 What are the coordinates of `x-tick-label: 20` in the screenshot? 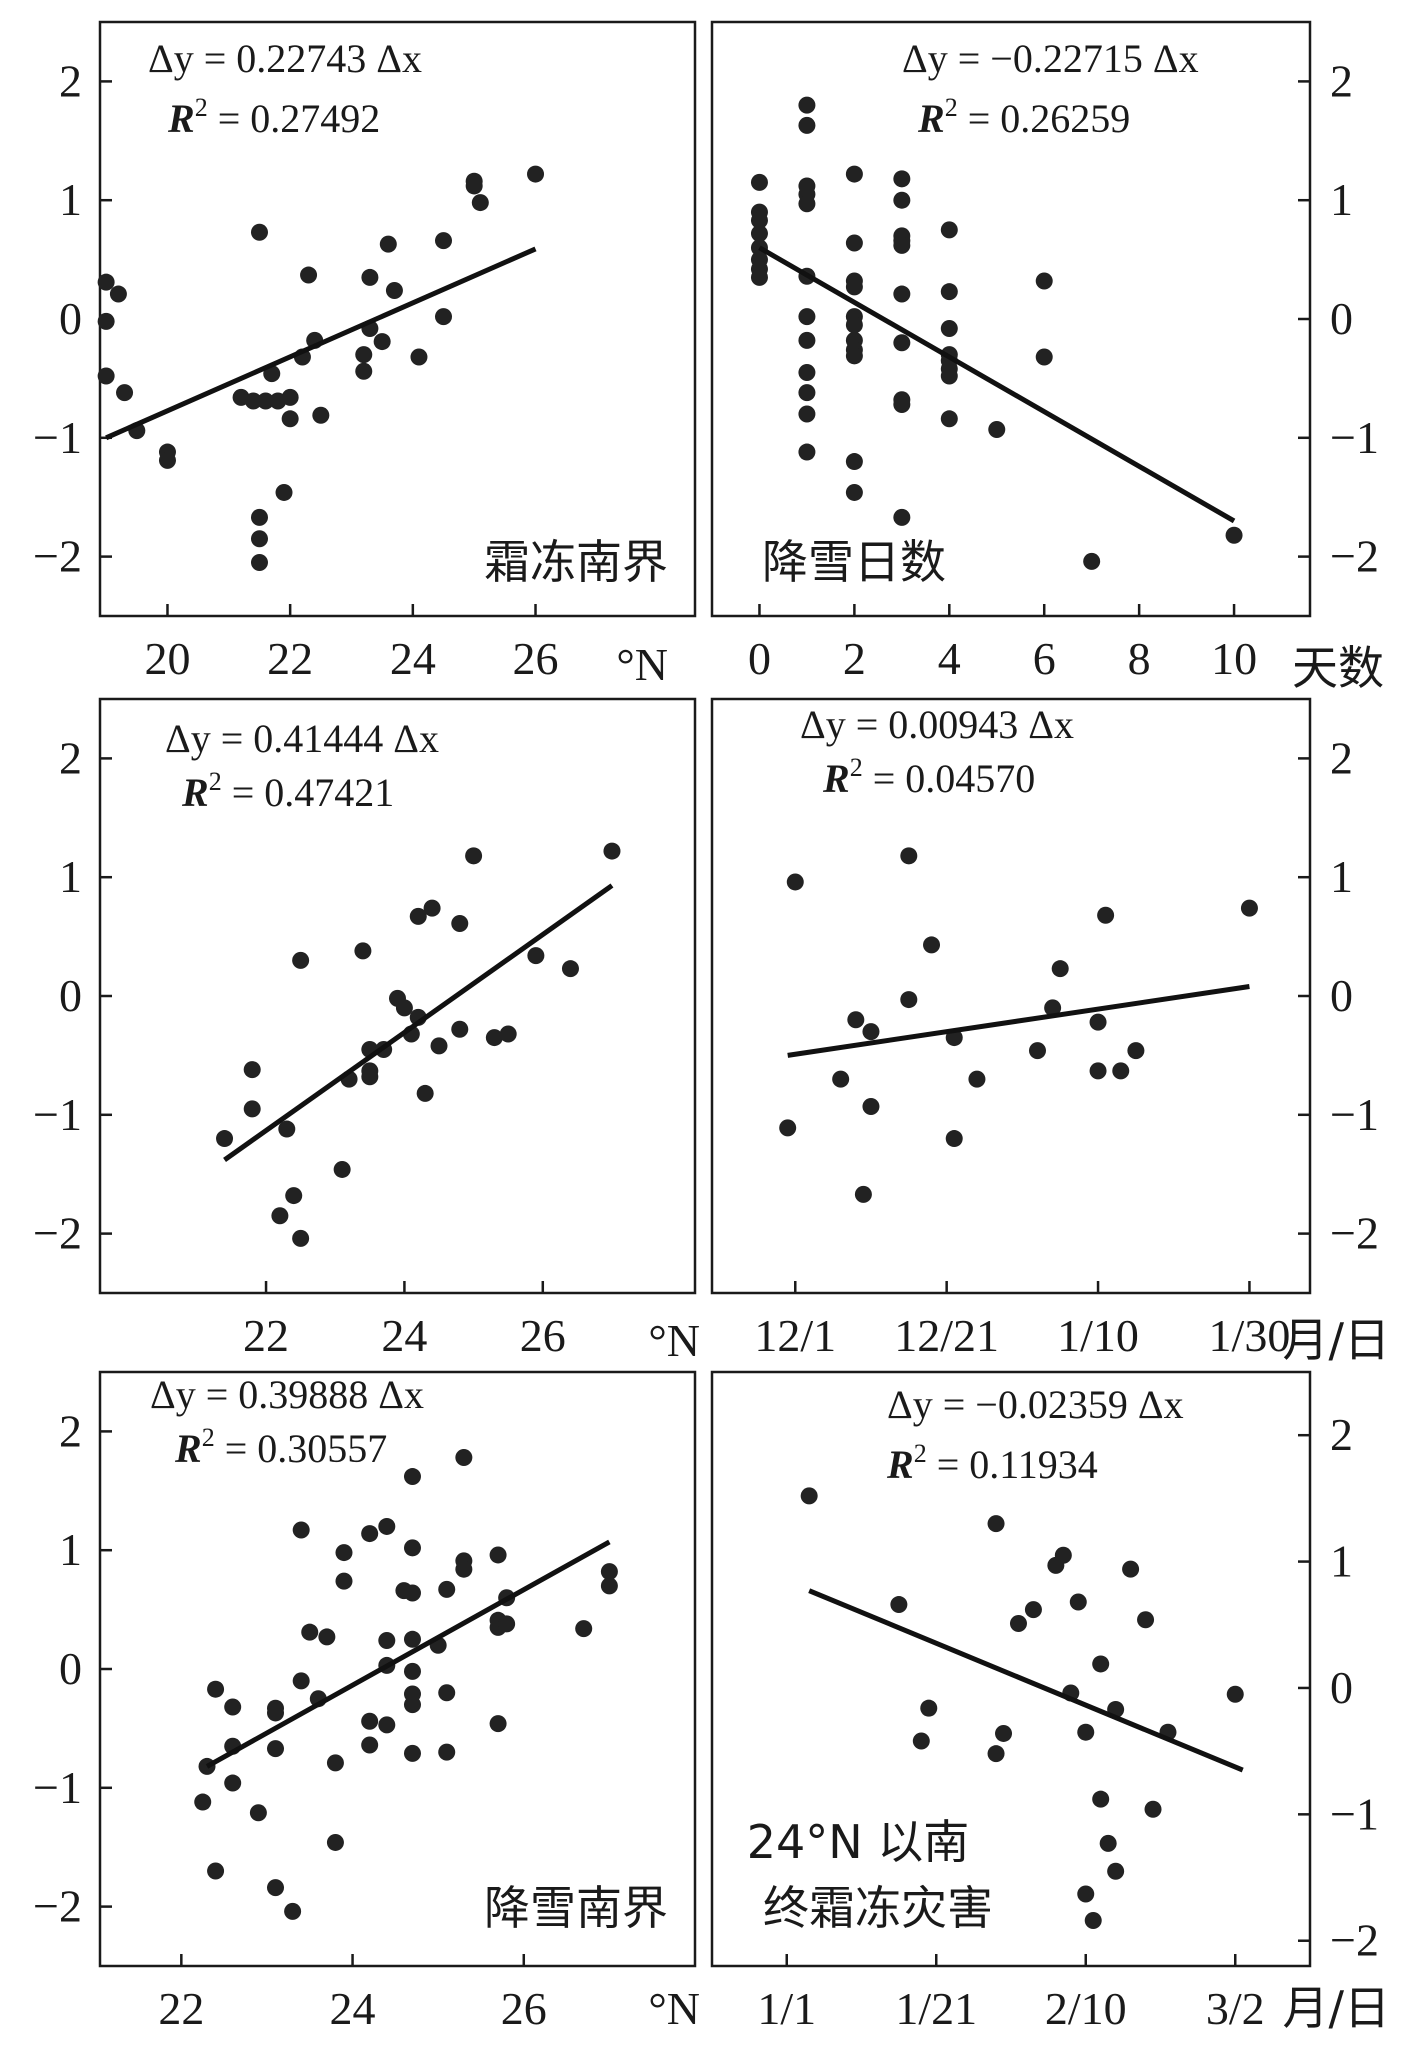 It's located at (167, 658).